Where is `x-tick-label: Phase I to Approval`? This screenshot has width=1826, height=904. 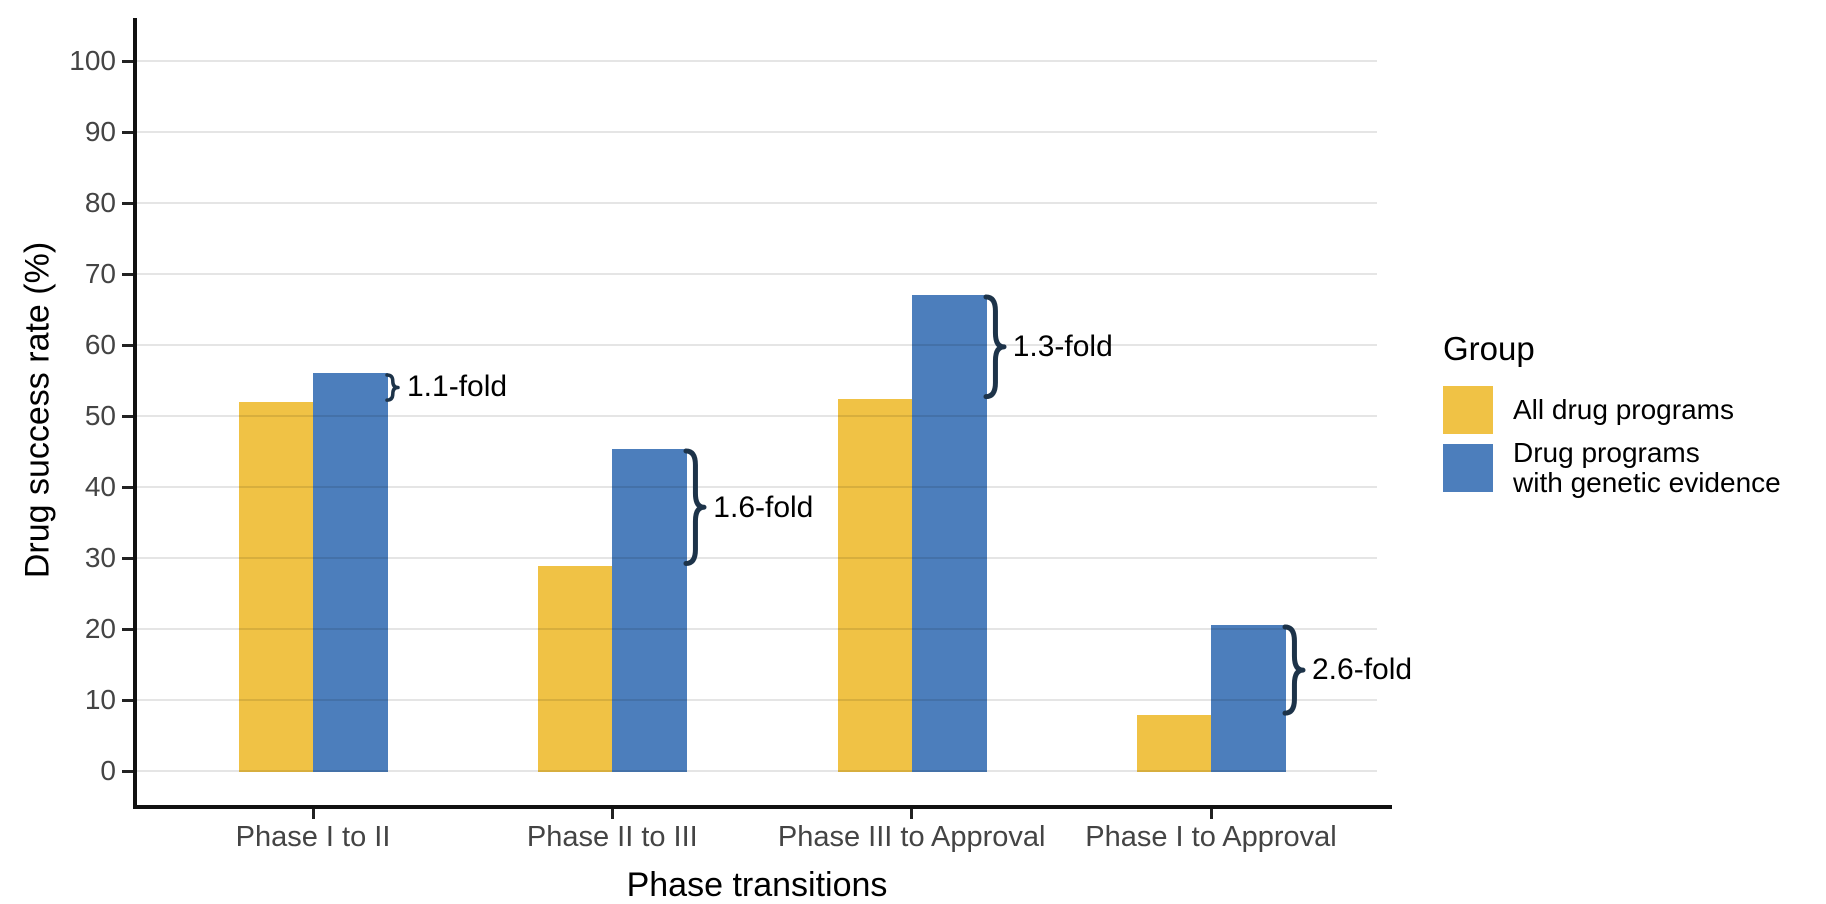 x-tick-label: Phase I to Approval is located at coordinates (1211, 837).